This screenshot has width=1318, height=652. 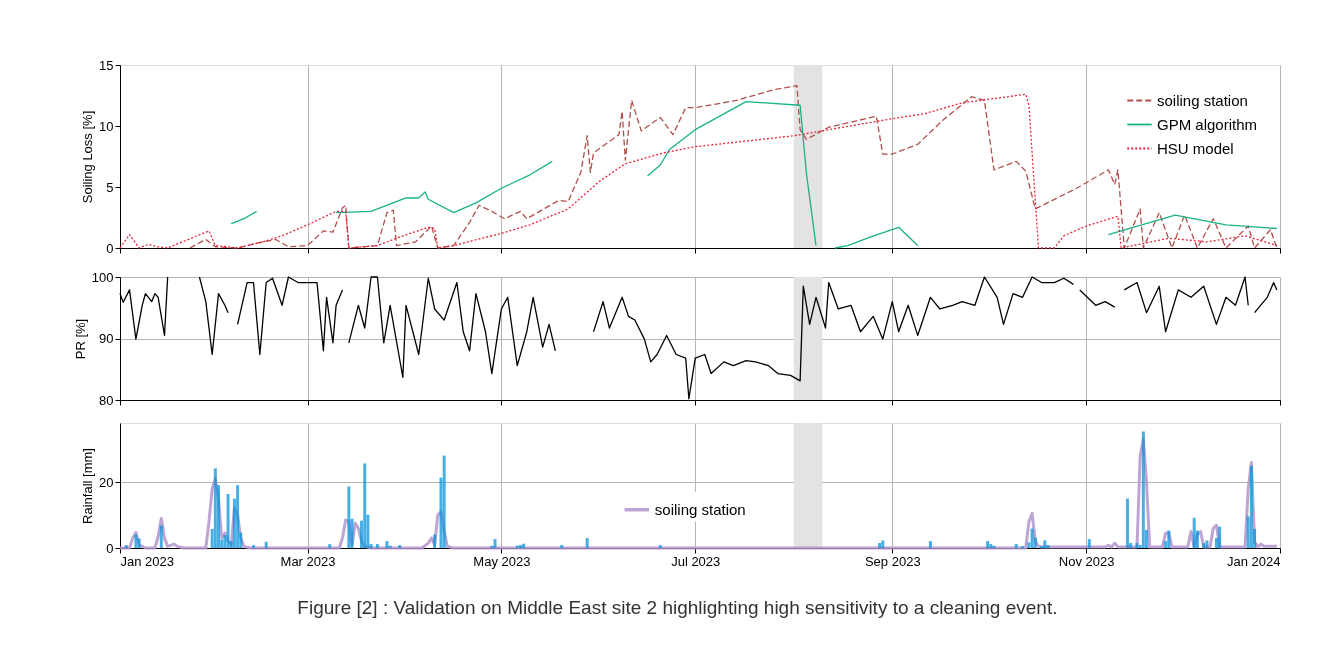 What do you see at coordinates (1254, 561) in the screenshot?
I see `x-tick-label: Jan 2024` at bounding box center [1254, 561].